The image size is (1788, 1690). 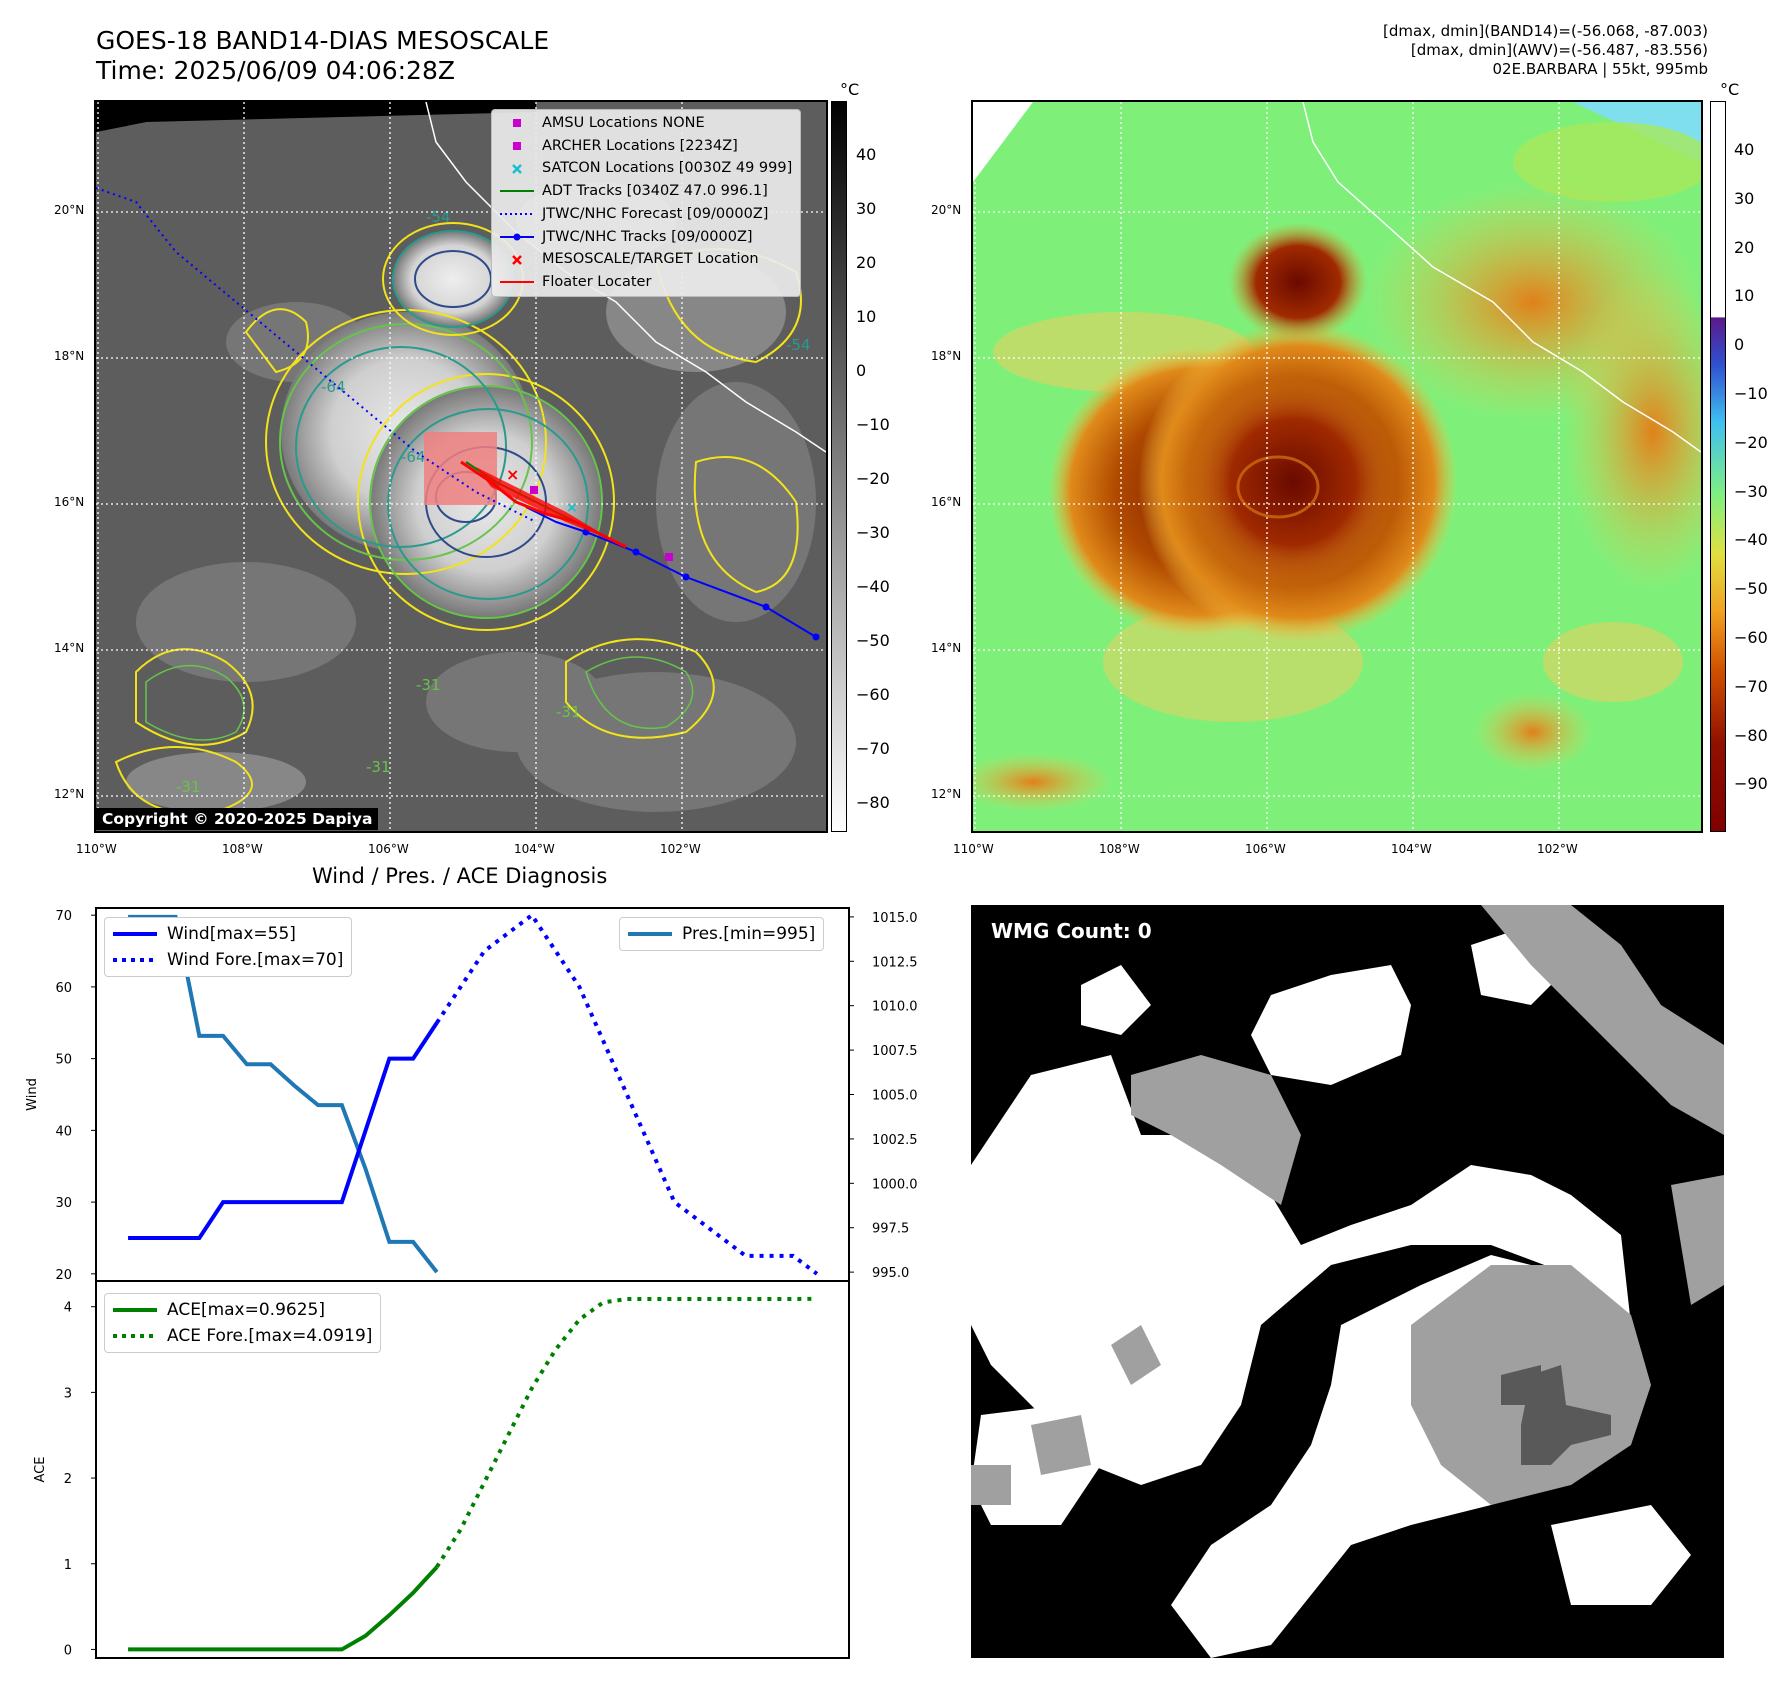 I want to click on tick-label: 20, so click(x=63, y=1275).